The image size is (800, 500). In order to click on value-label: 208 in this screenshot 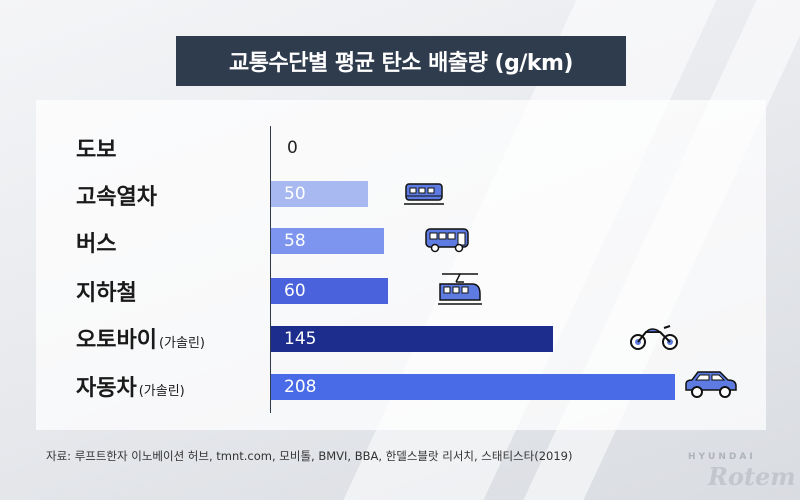, I will do `click(300, 387)`.